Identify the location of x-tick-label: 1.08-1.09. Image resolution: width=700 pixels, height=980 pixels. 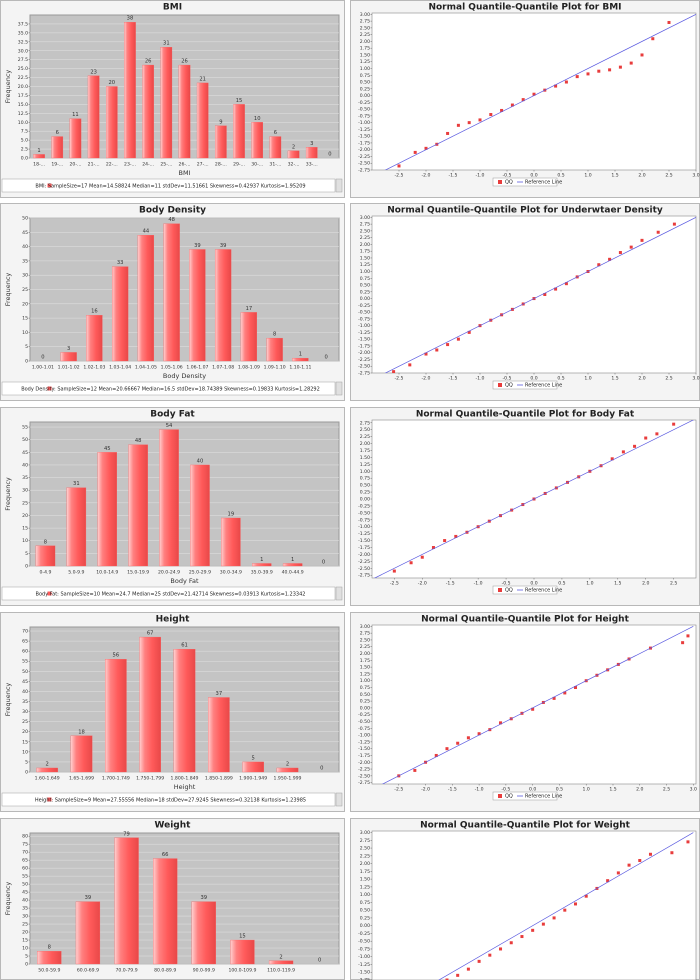
(249, 368).